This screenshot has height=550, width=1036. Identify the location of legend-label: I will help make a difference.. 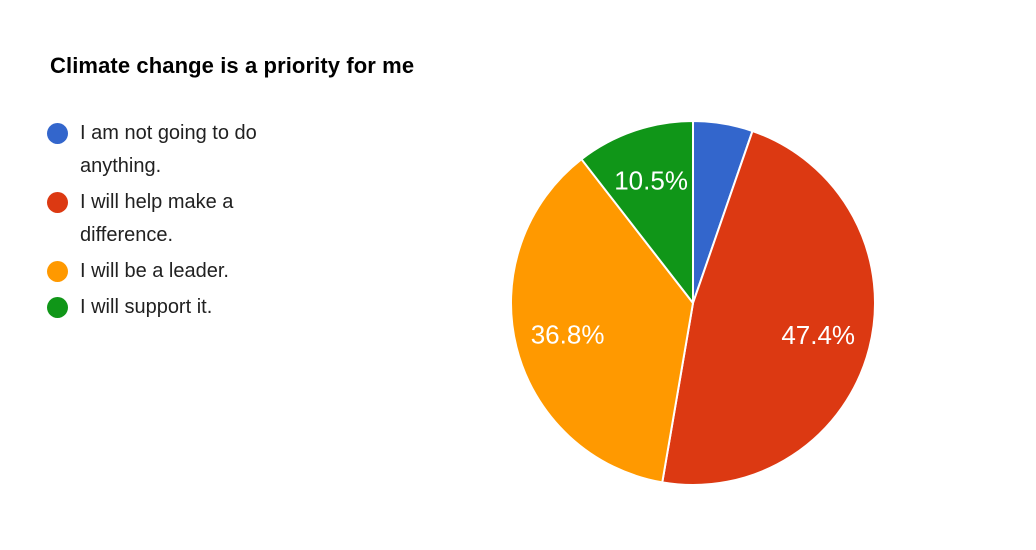
(157, 218).